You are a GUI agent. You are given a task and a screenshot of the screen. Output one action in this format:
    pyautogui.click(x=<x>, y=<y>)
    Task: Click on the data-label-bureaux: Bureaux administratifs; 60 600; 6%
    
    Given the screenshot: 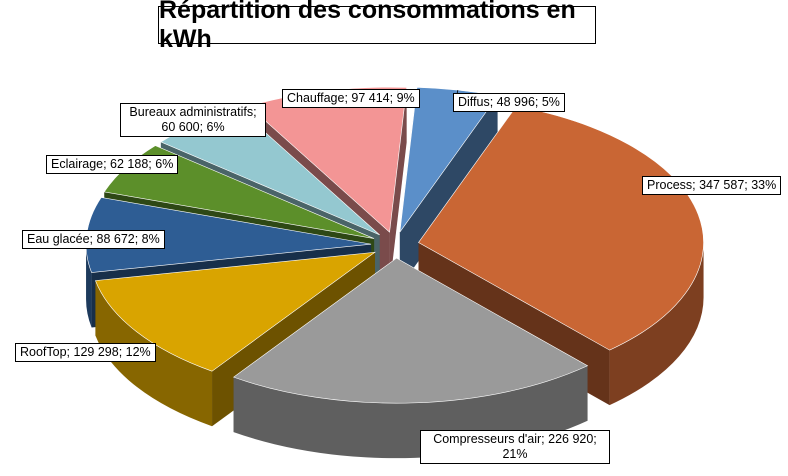 What is the action you would take?
    pyautogui.click(x=193, y=120)
    